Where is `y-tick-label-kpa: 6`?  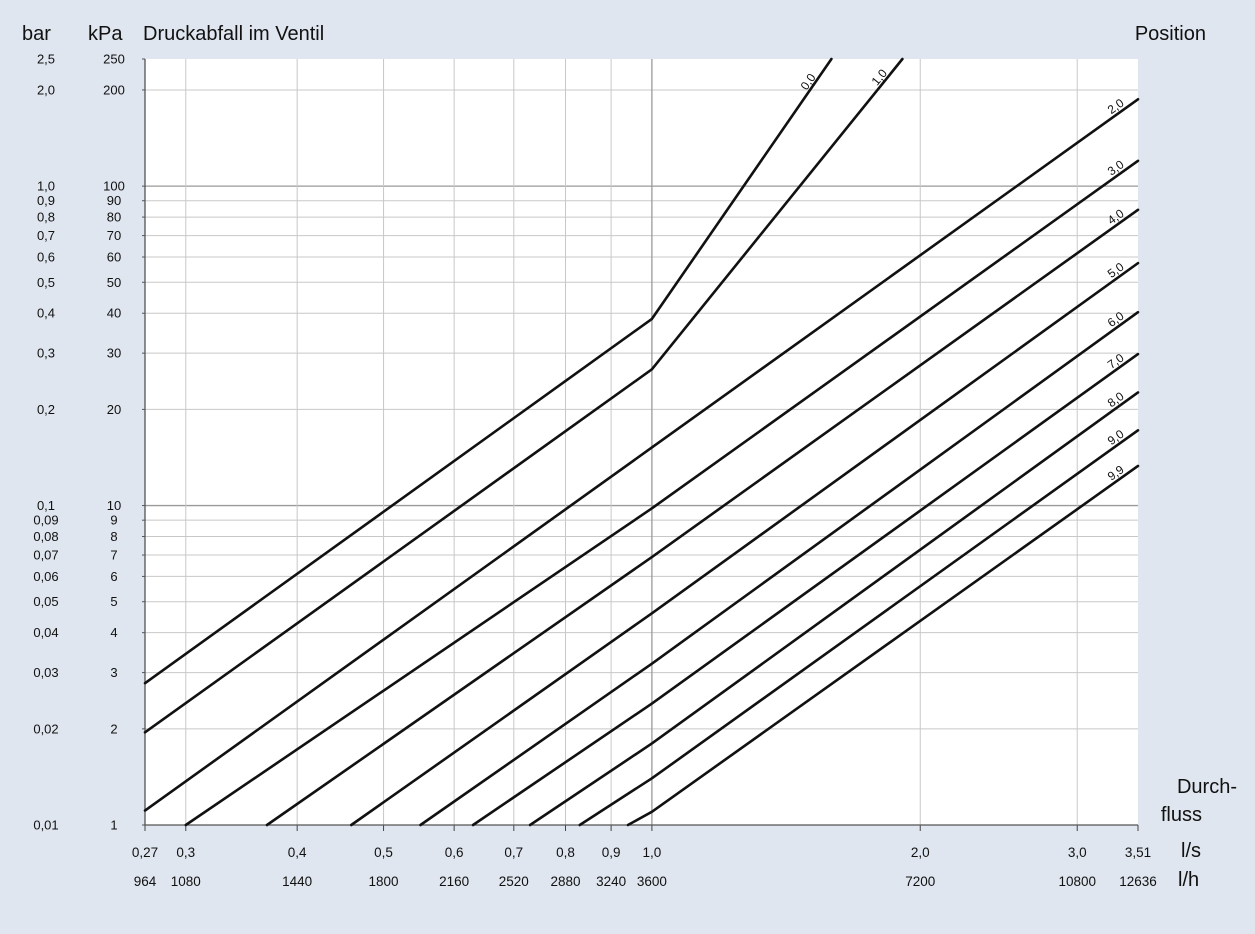 y-tick-label-kpa: 6 is located at coordinates (113, 576).